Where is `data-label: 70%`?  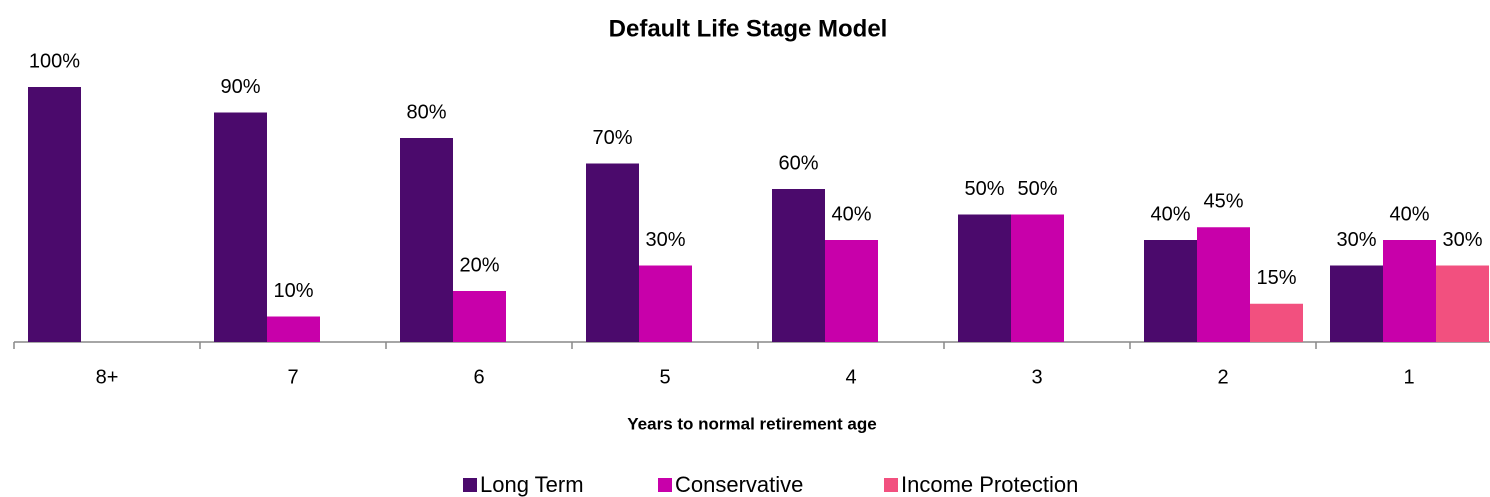
data-label: 70% is located at coordinates (612, 138).